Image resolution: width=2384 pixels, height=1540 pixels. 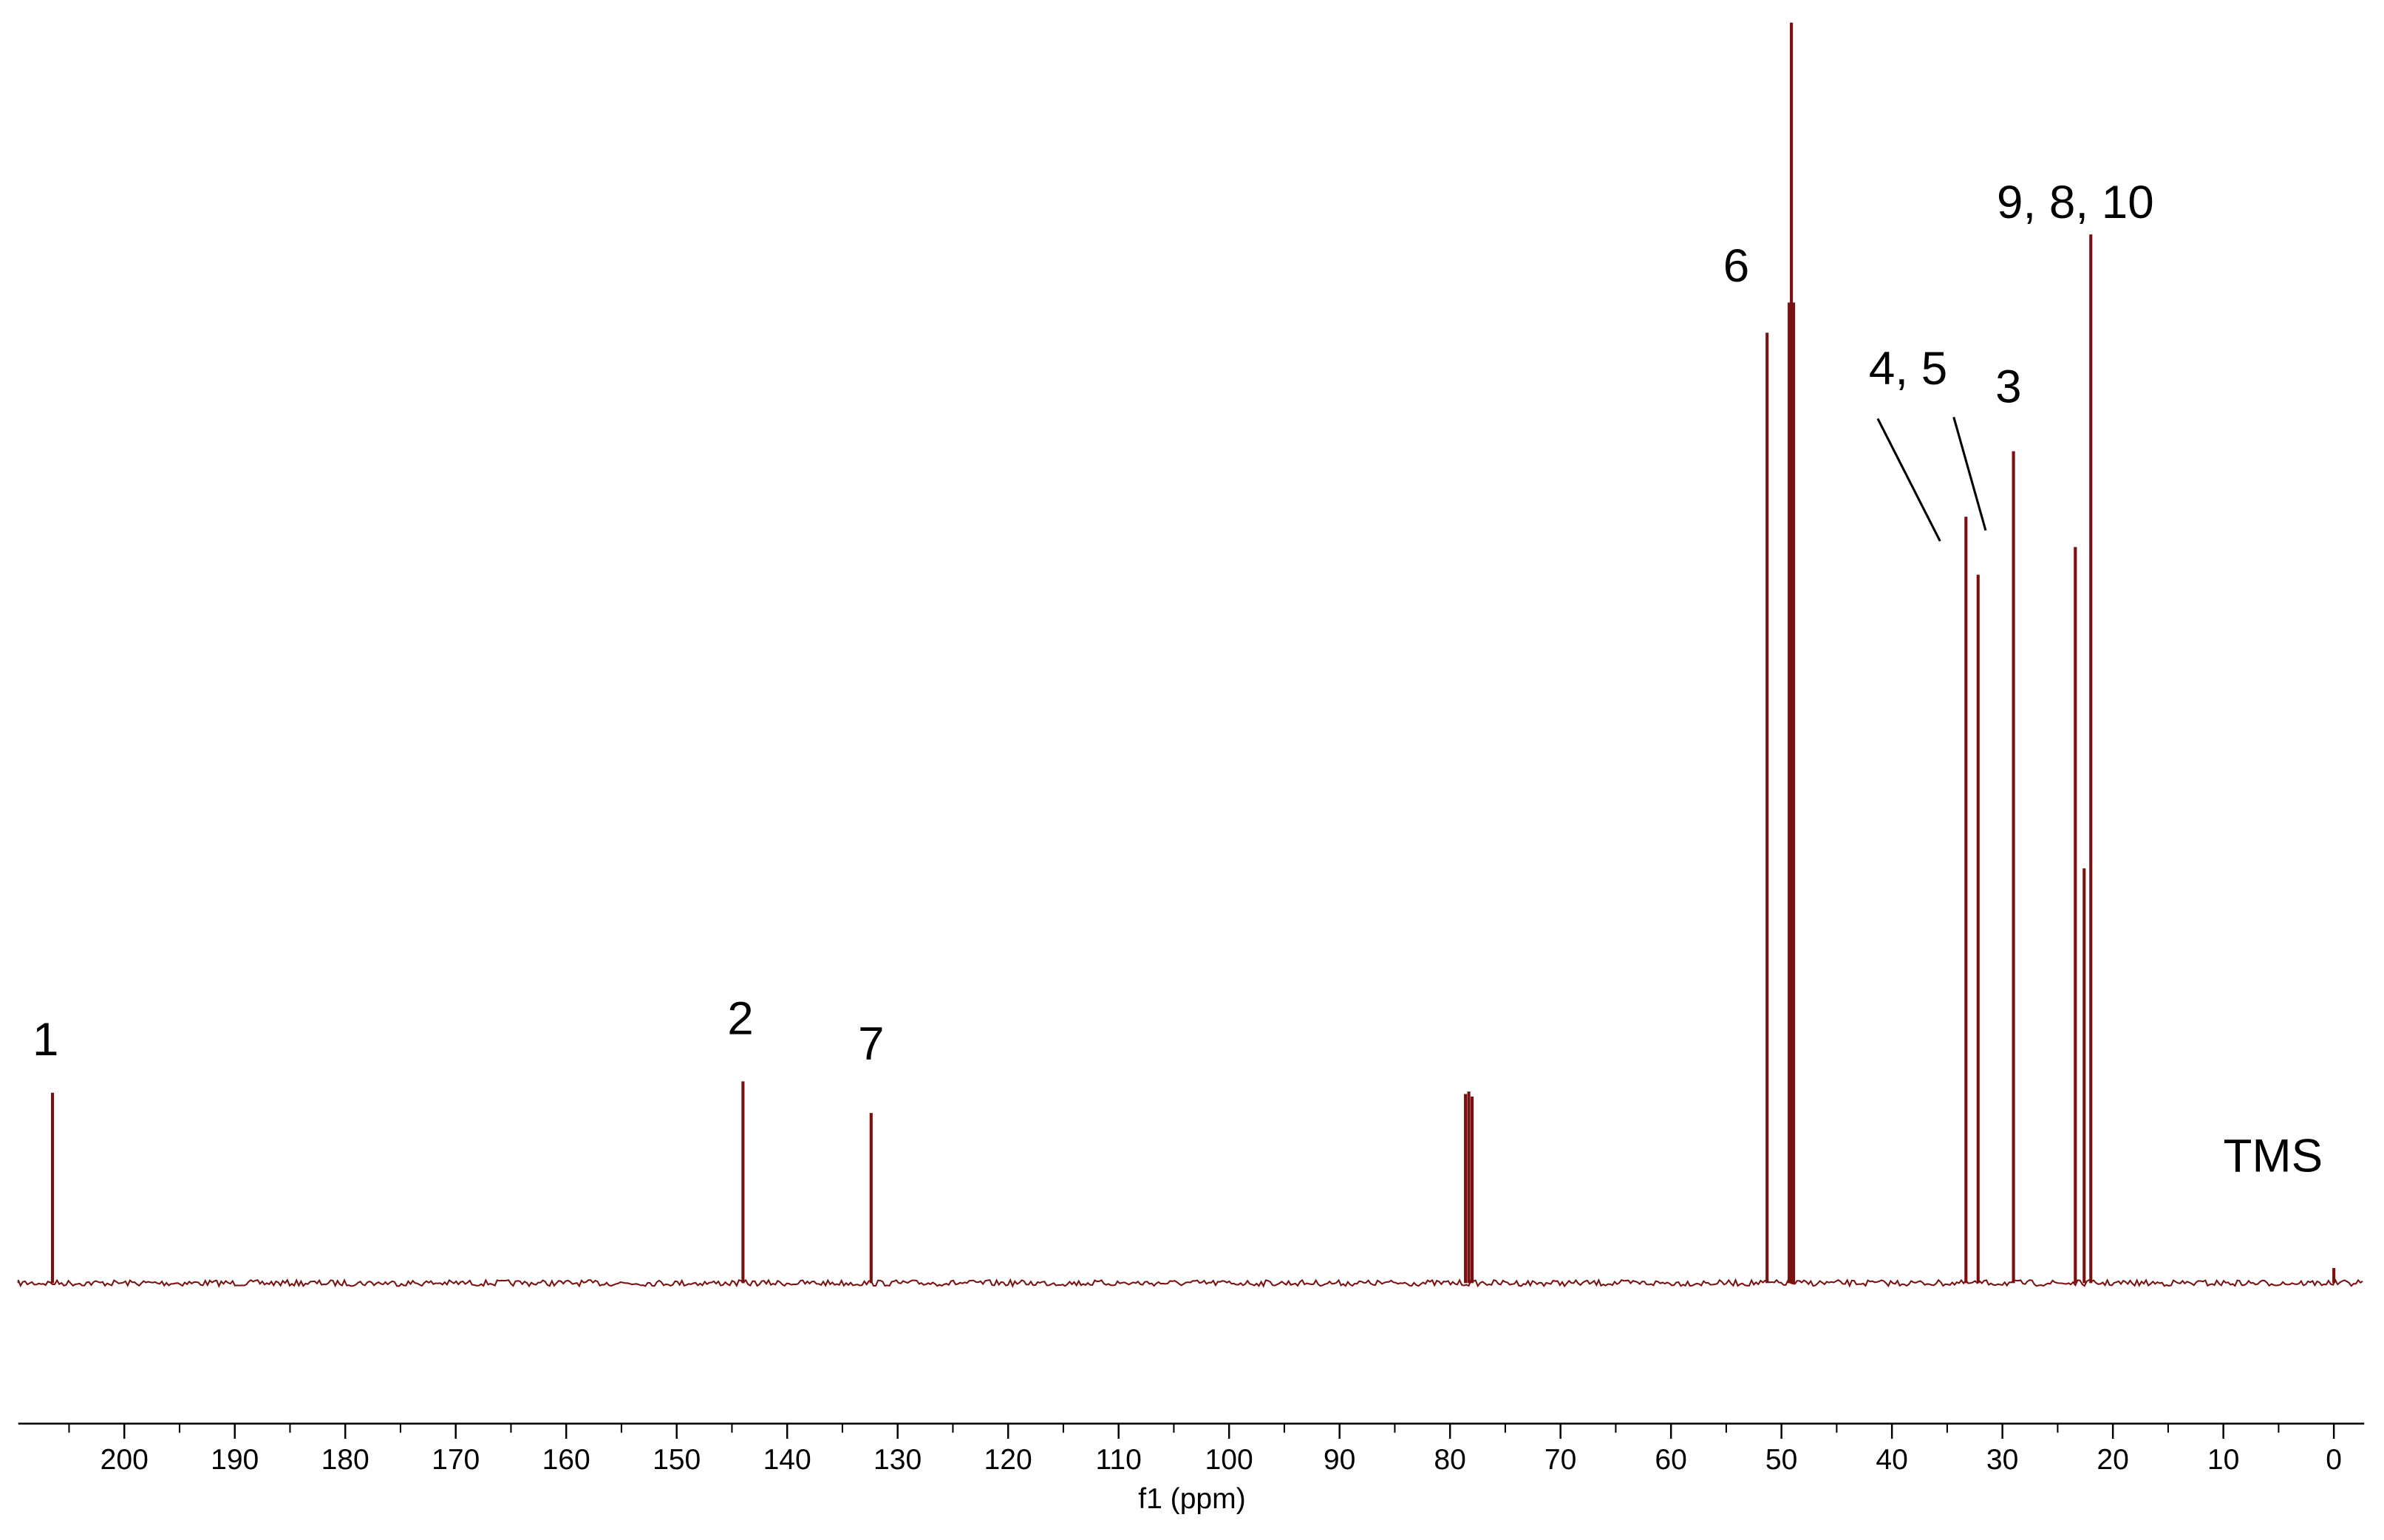 I want to click on peak-annotation: 9, 8, 10, so click(x=2075, y=202).